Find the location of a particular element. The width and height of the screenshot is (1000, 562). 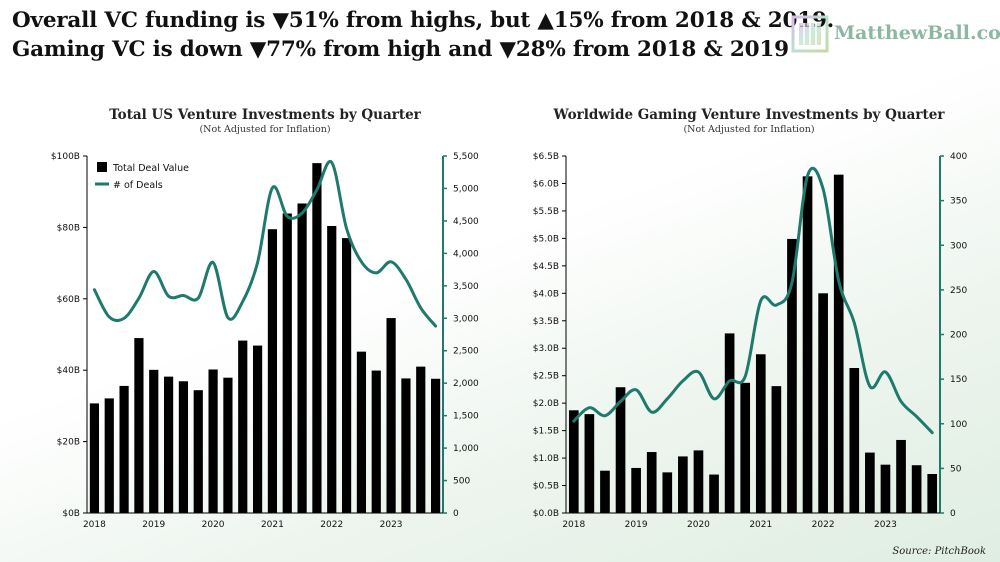

right-axis-tick-label: 5,500 is located at coordinates (466, 157).